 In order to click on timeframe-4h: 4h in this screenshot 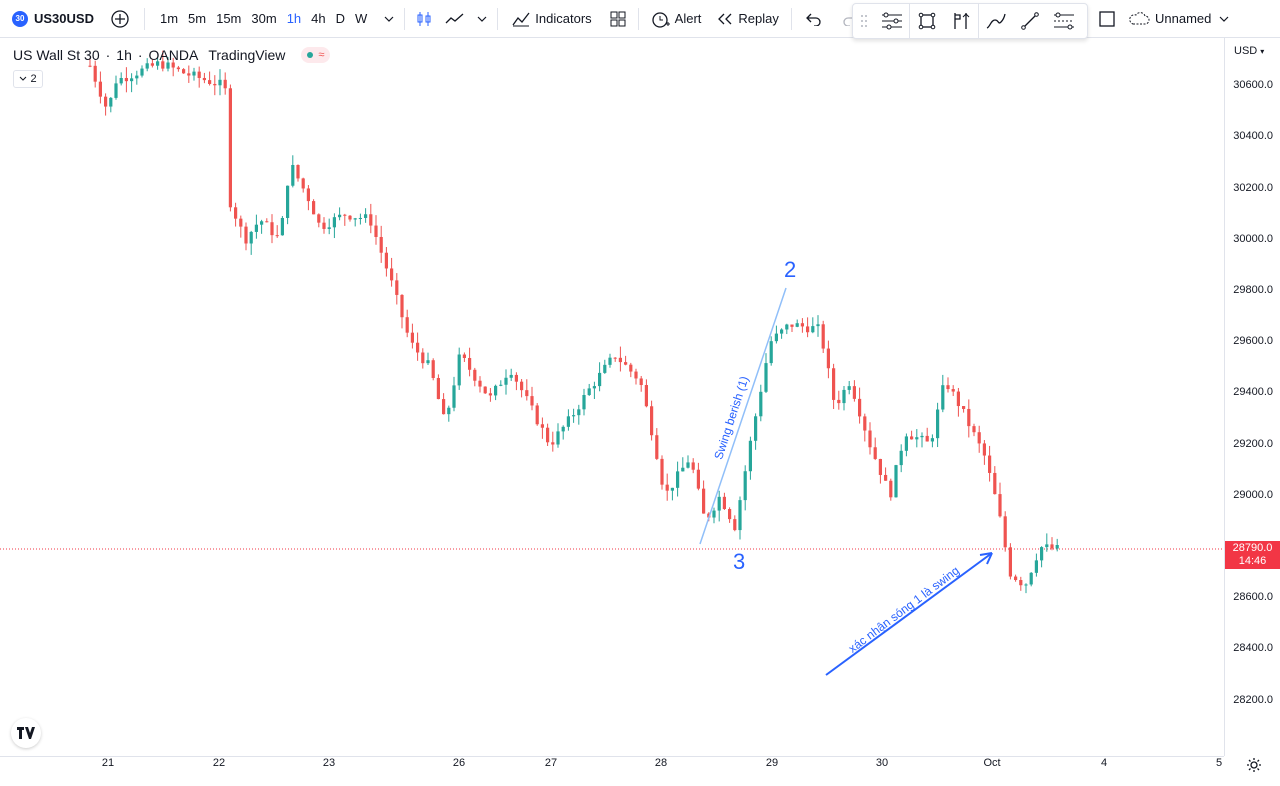, I will do `click(318, 18)`.